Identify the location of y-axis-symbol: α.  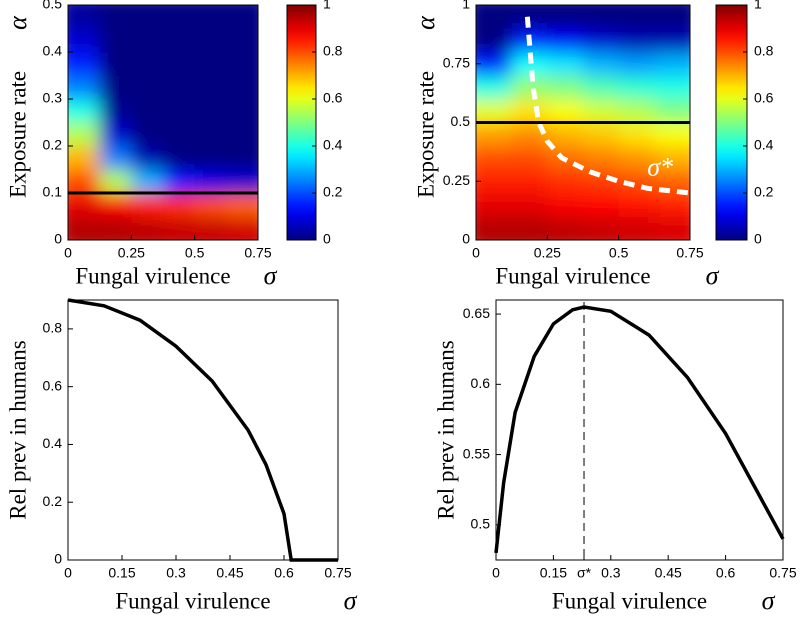
(425, 22).